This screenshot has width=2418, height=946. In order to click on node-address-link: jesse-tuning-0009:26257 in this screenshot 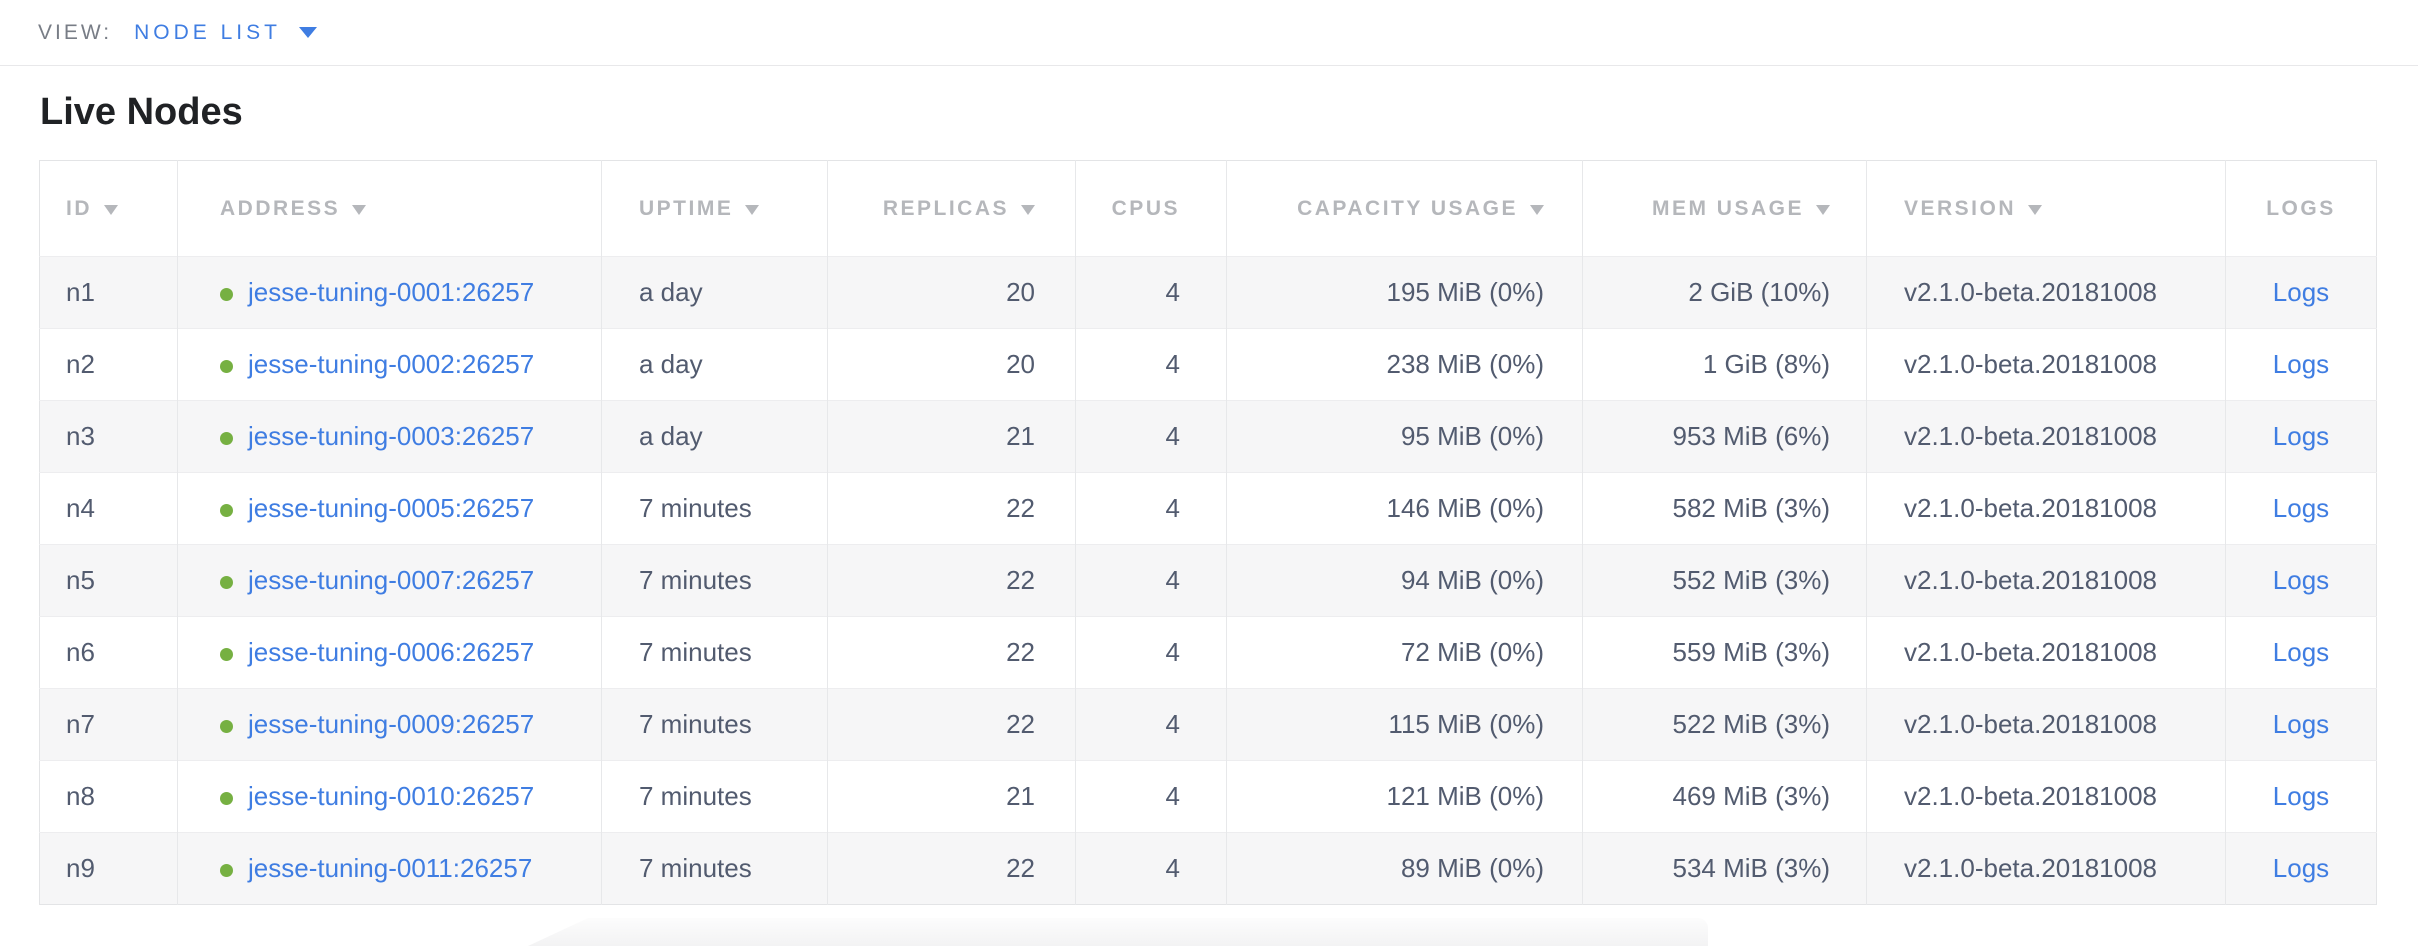, I will do `click(391, 724)`.